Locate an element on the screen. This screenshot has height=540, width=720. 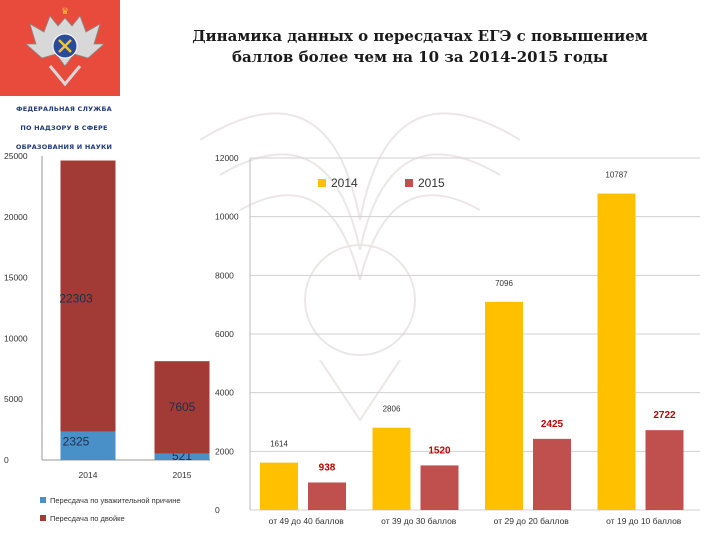
legend-label: Пересдача по уважительной причине is located at coordinates (115, 500).